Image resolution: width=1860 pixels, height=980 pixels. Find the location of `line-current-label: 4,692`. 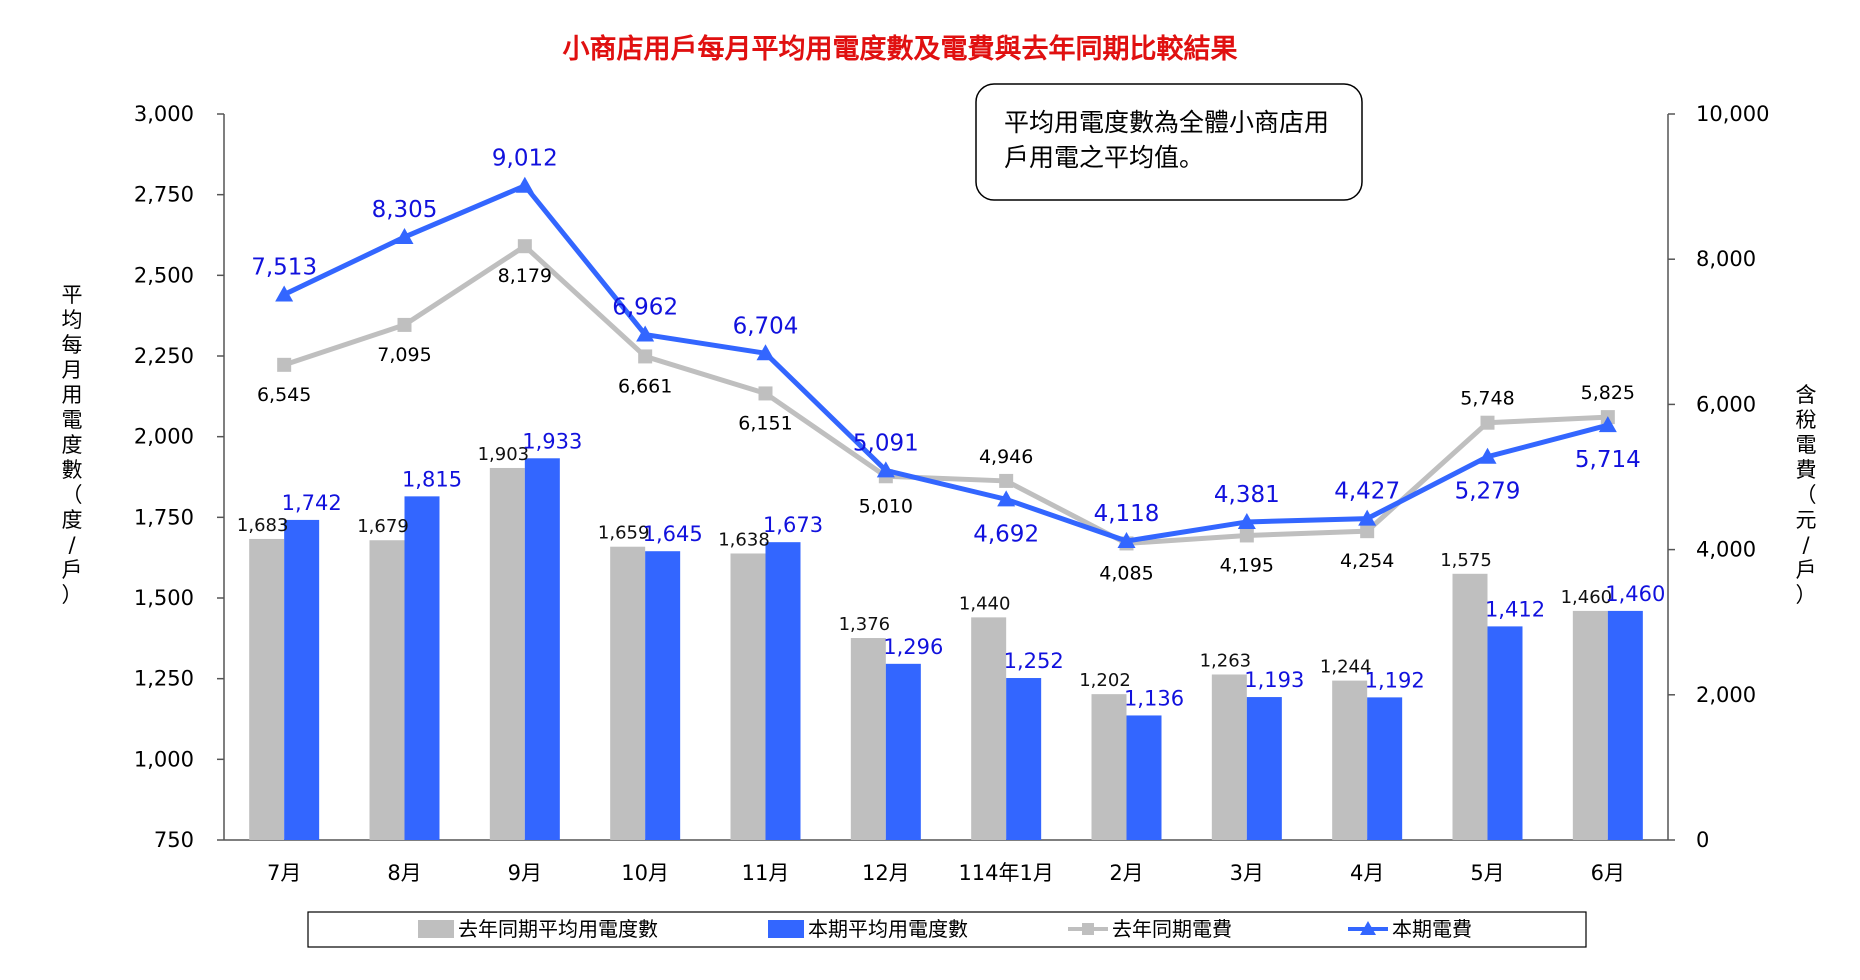

line-current-label: 4,692 is located at coordinates (1006, 534).